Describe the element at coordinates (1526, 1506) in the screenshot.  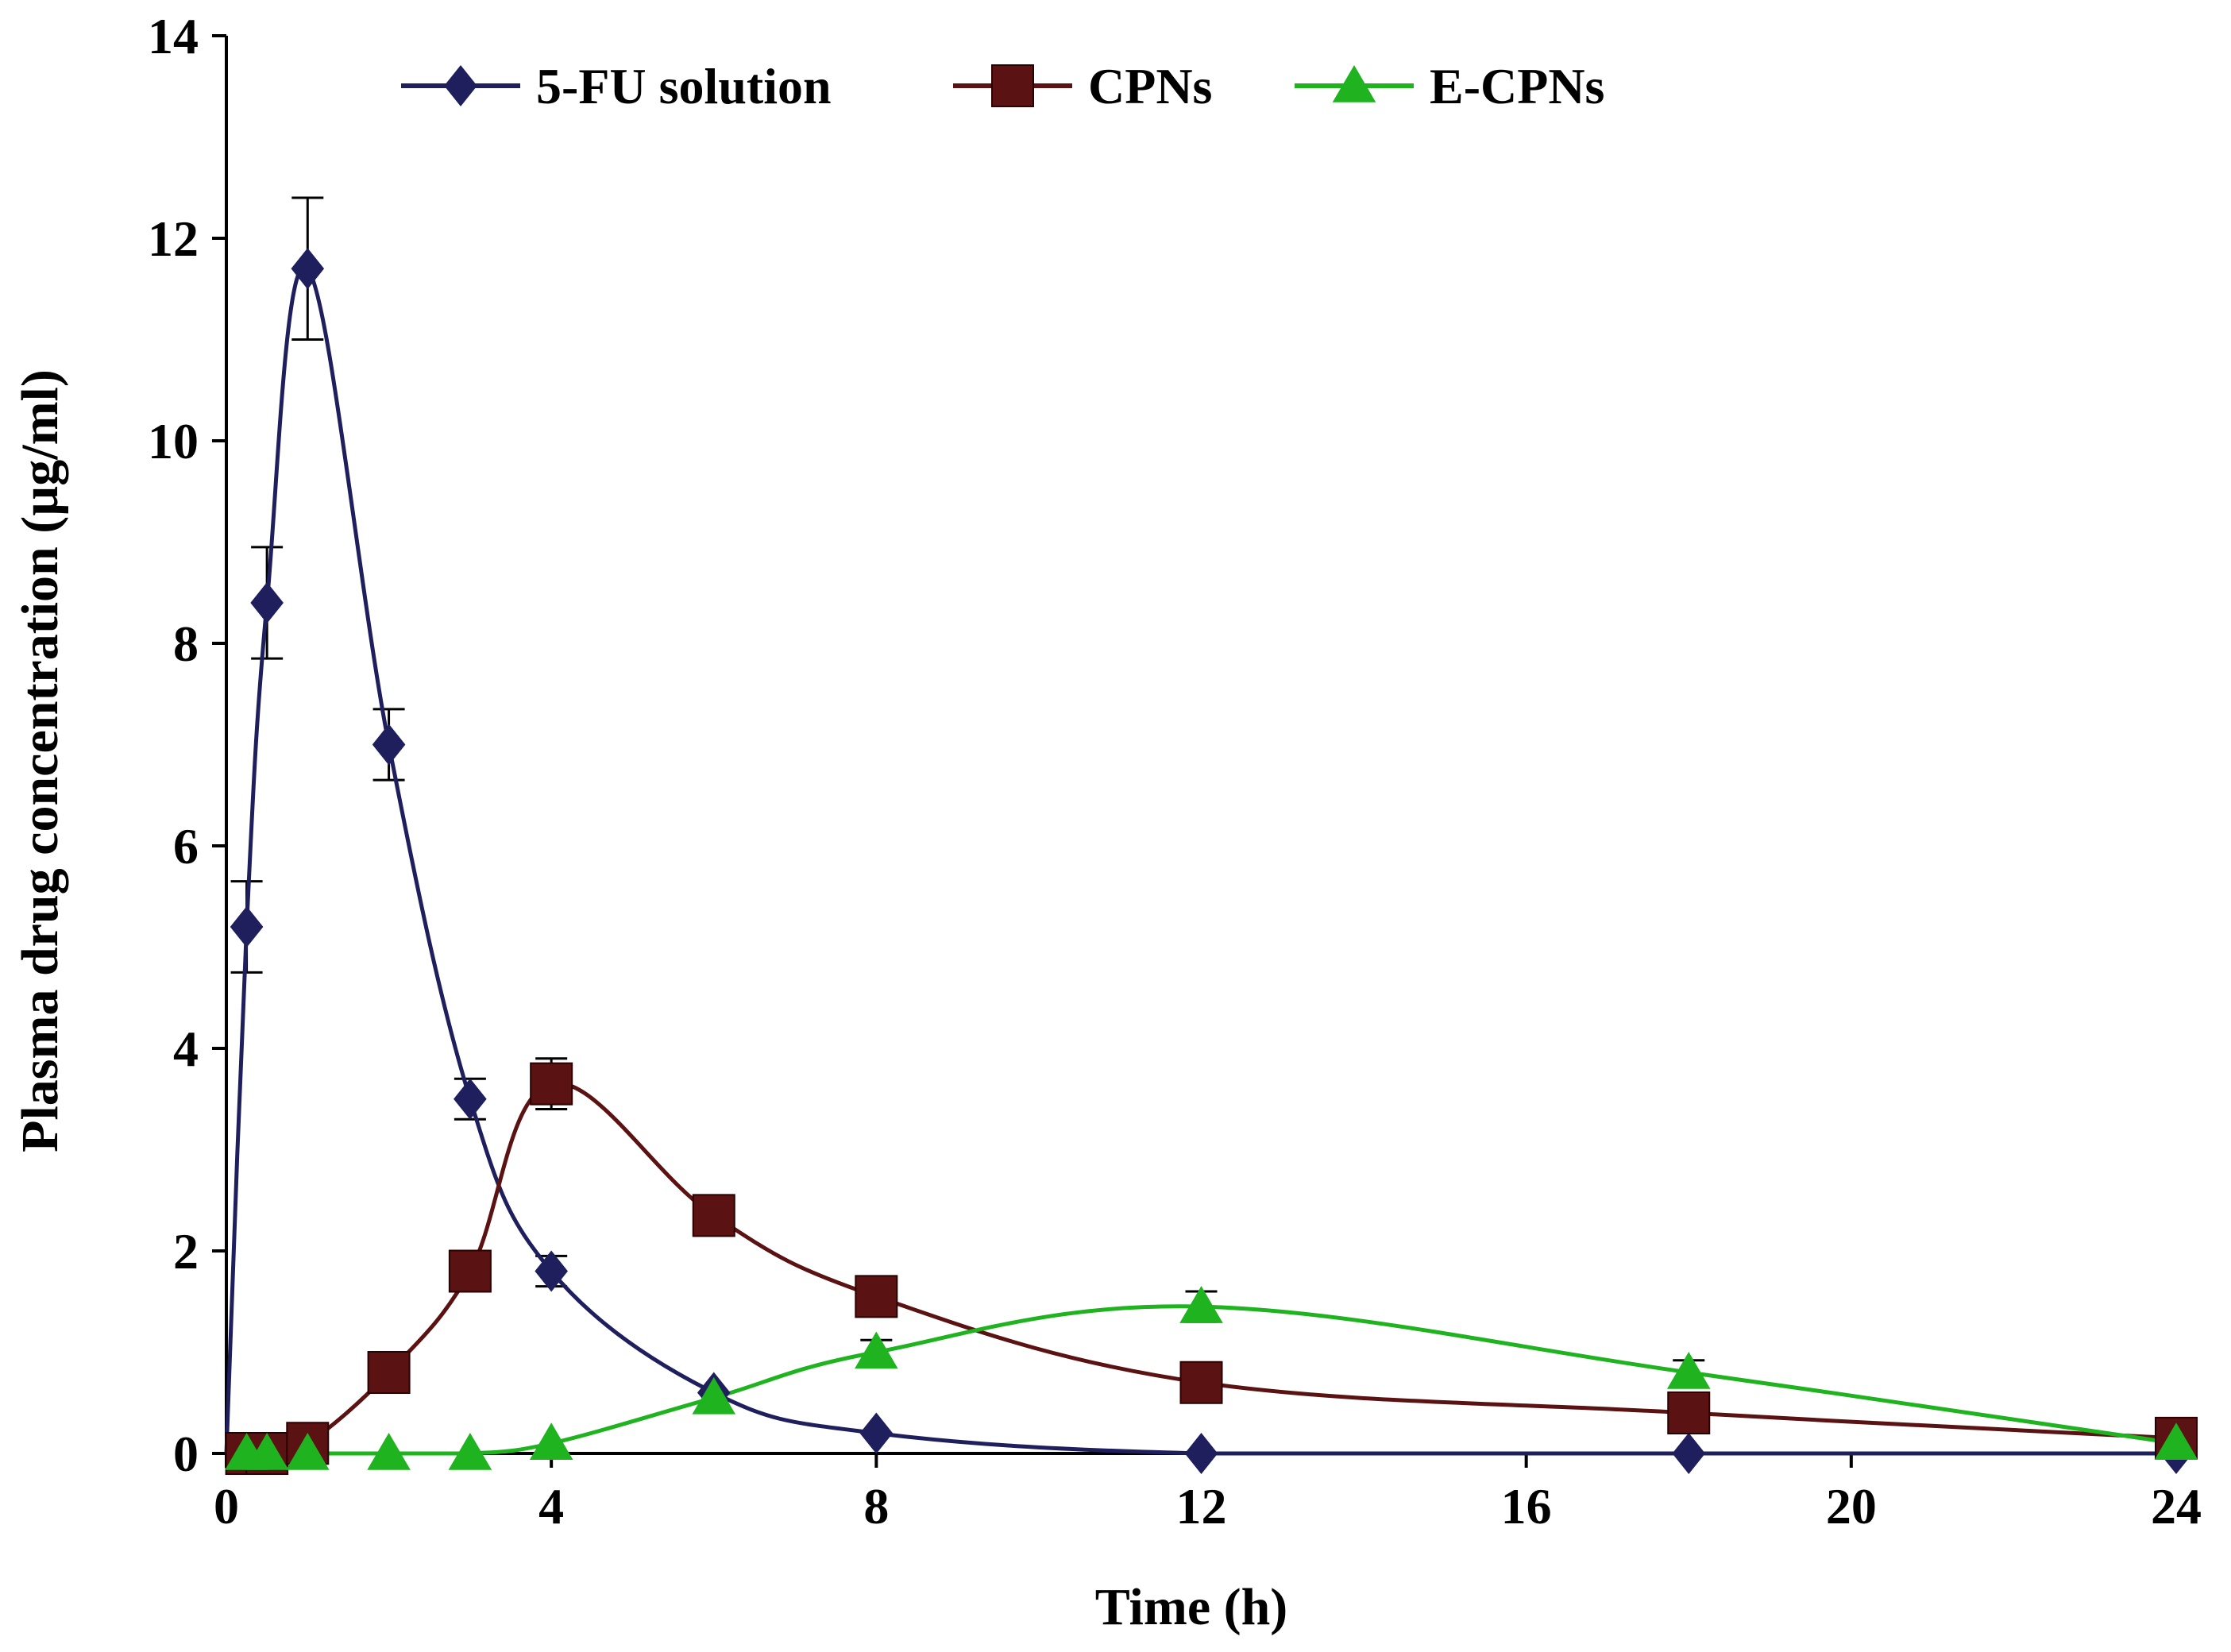
I see `x-tick-label: 16` at that location.